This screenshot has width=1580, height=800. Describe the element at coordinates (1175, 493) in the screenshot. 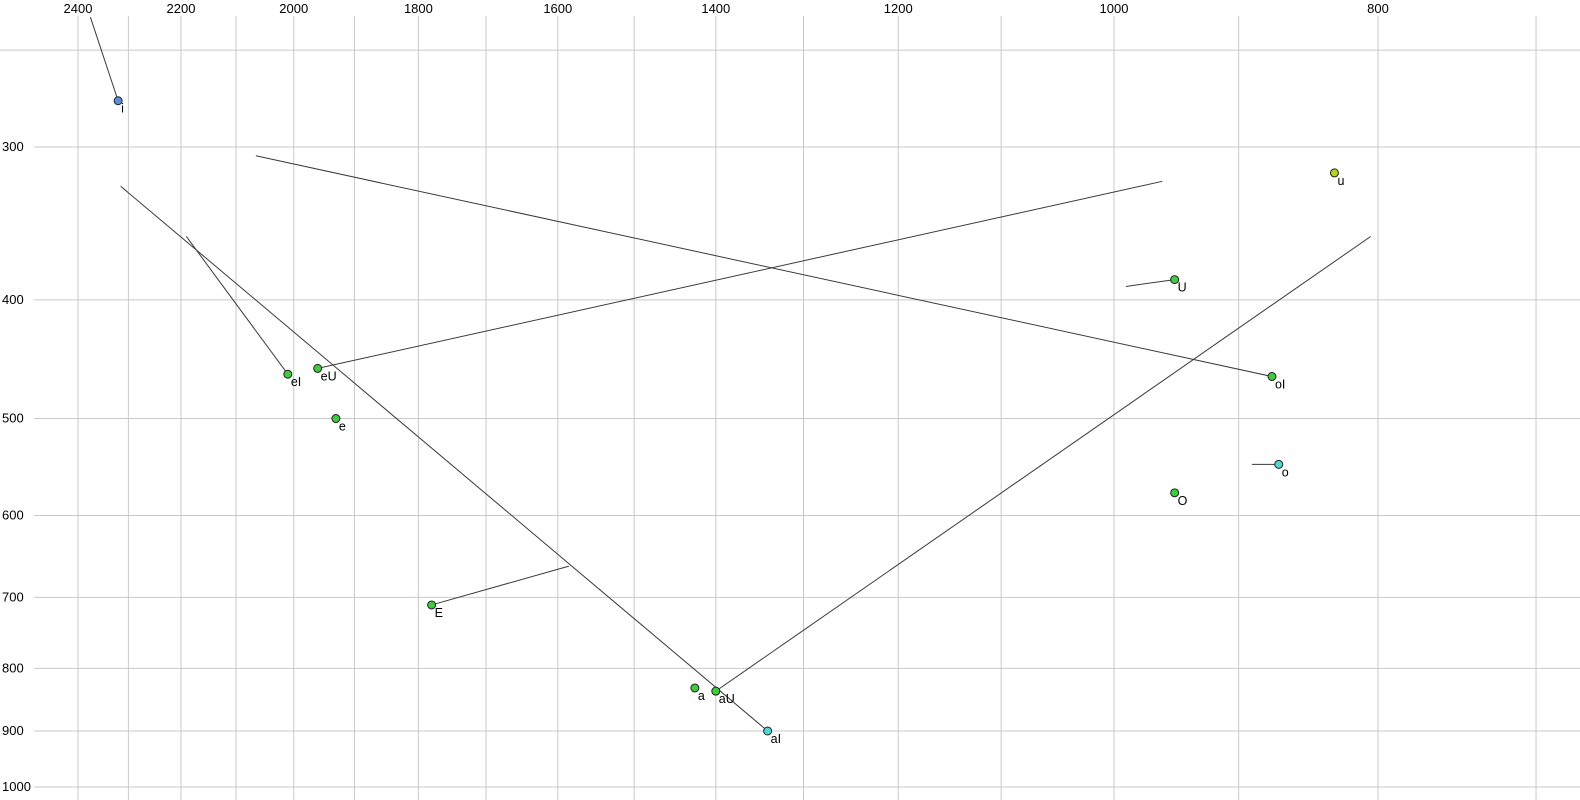

I see `vowel-point-O` at that location.